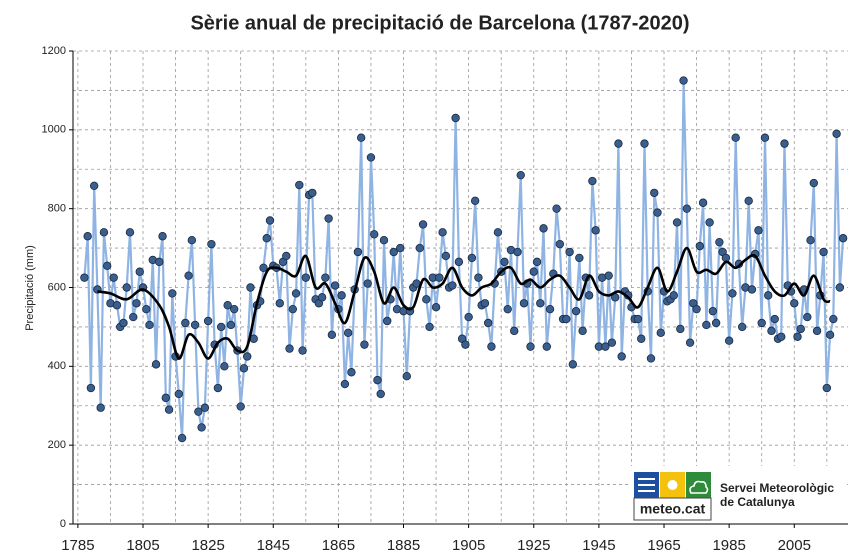 The image size is (864, 559). I want to click on x-tick-label: 1805, so click(142, 545).